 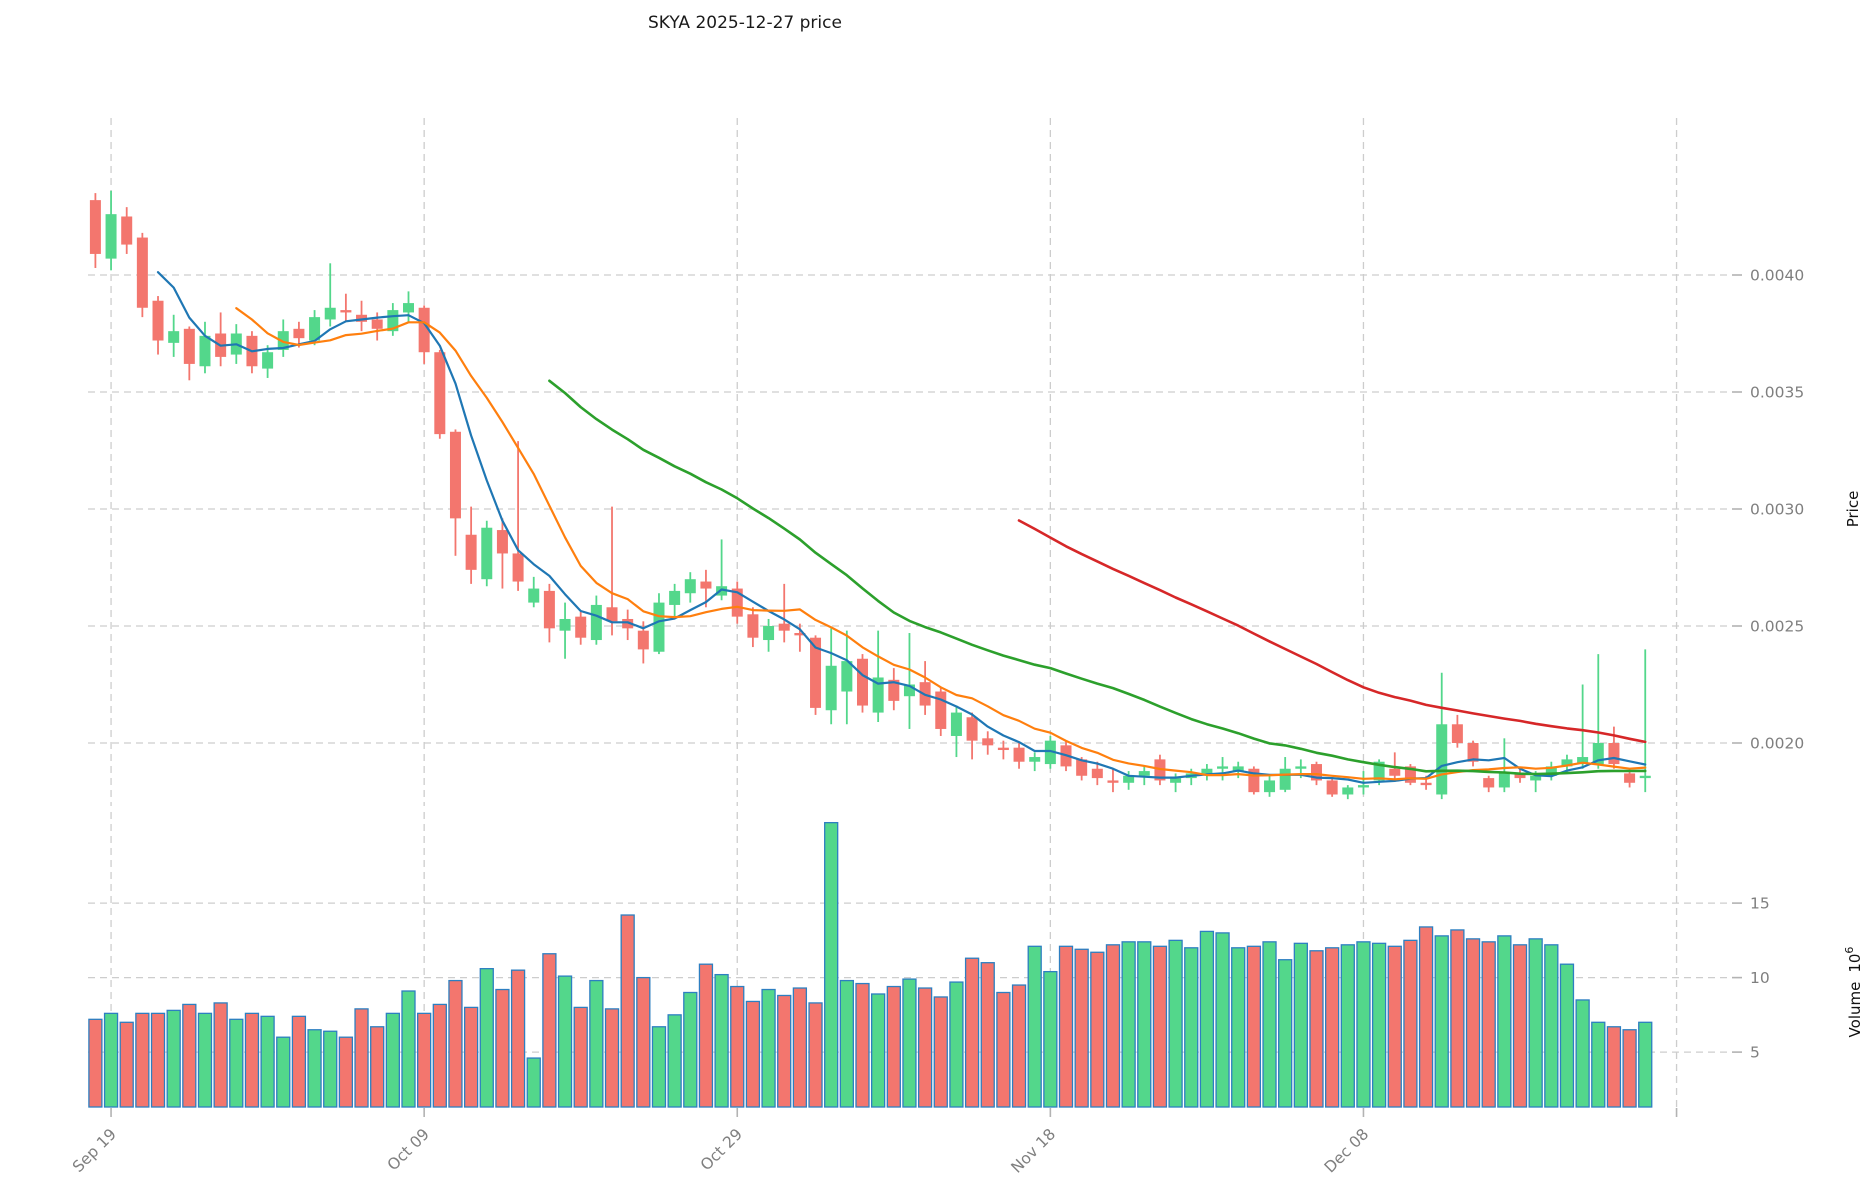 I want to click on volume-axis-label-exponent: 6, so click(x=1849, y=950).